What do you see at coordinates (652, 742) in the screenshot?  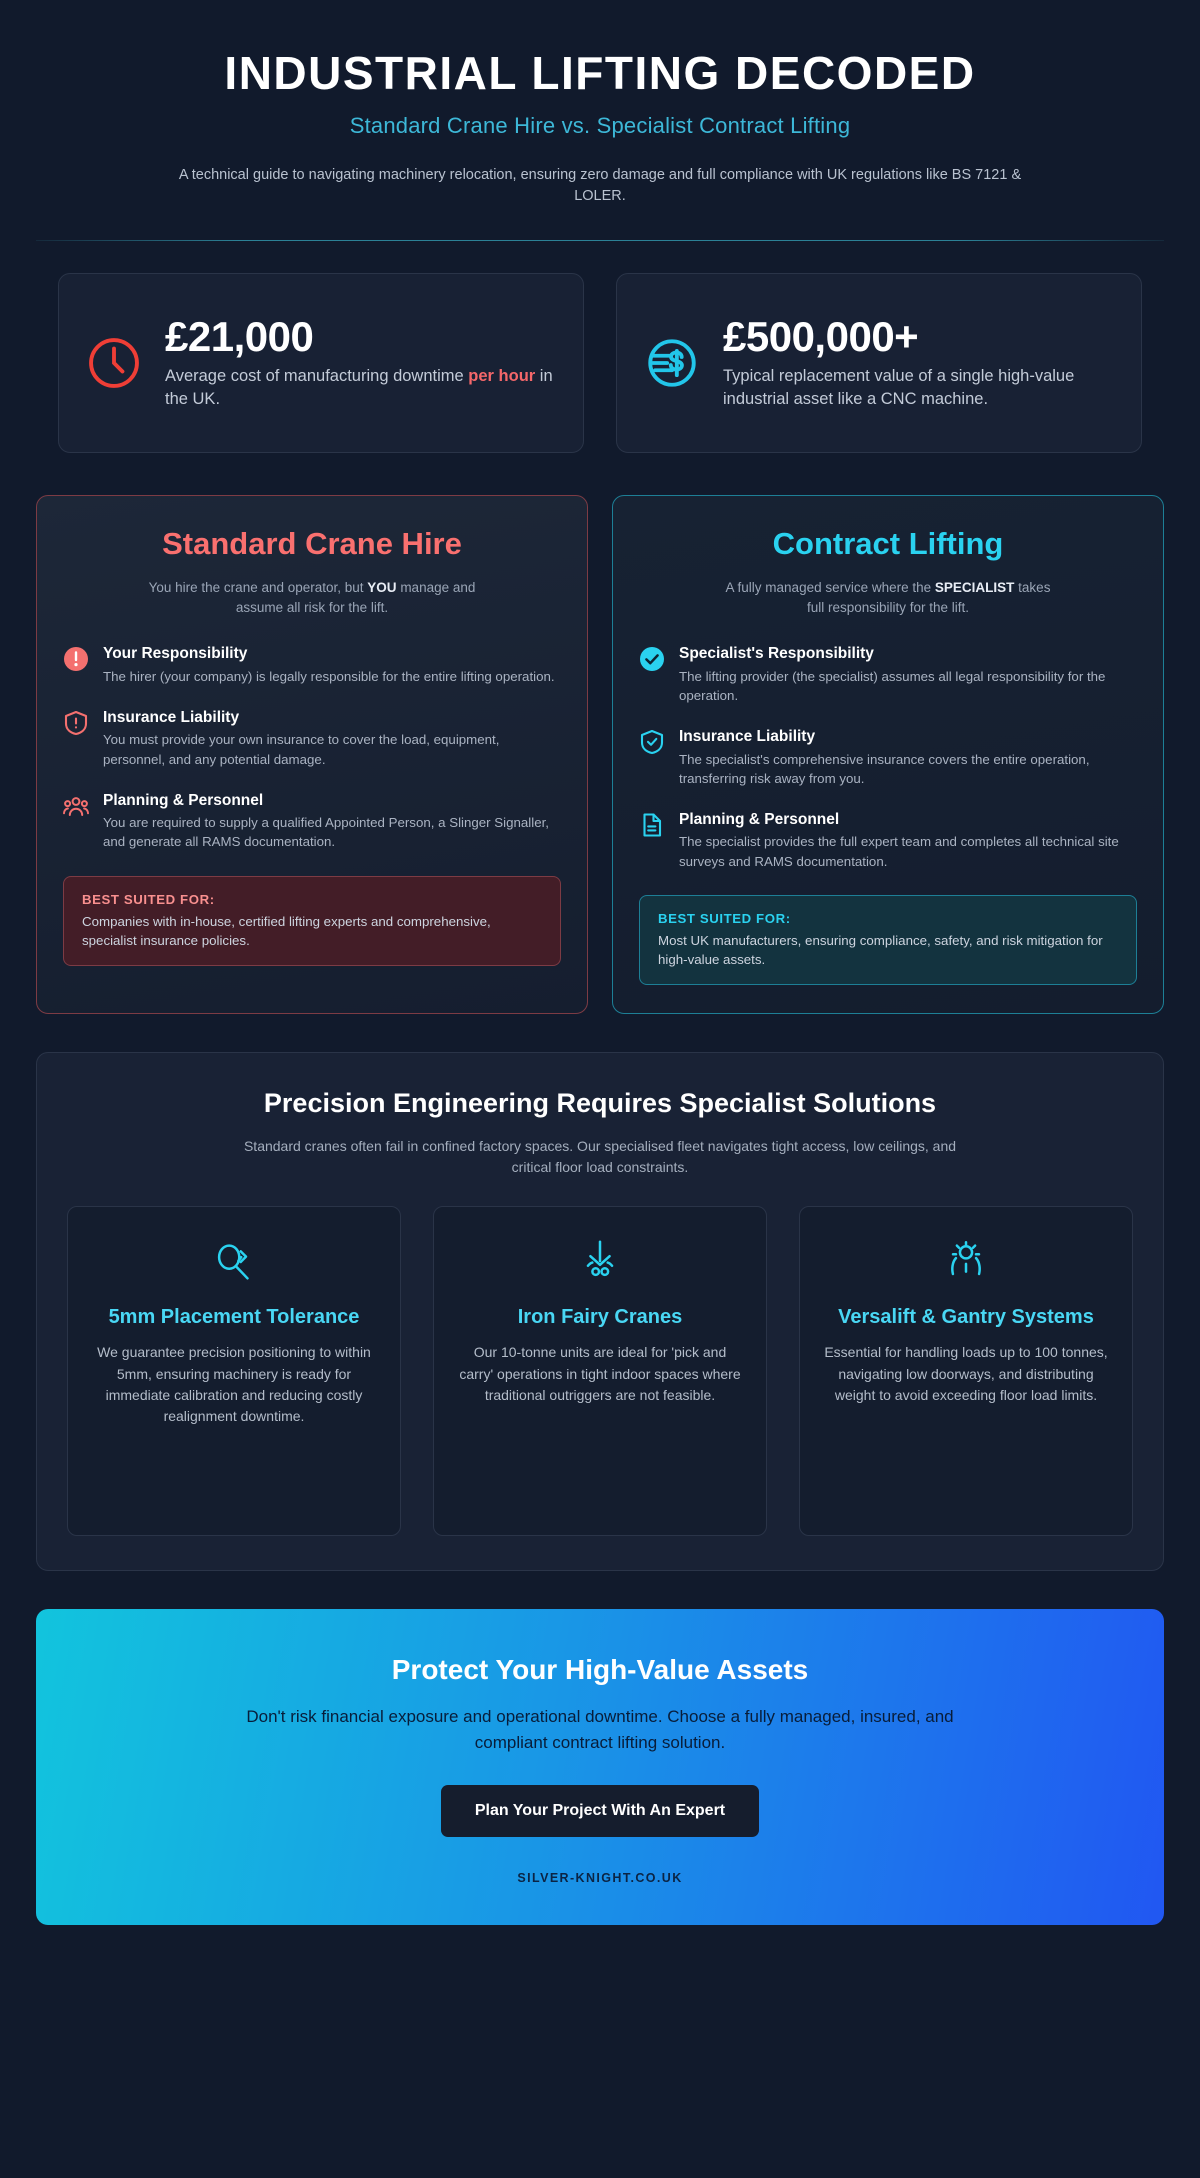 I see `shield-check-icon` at bounding box center [652, 742].